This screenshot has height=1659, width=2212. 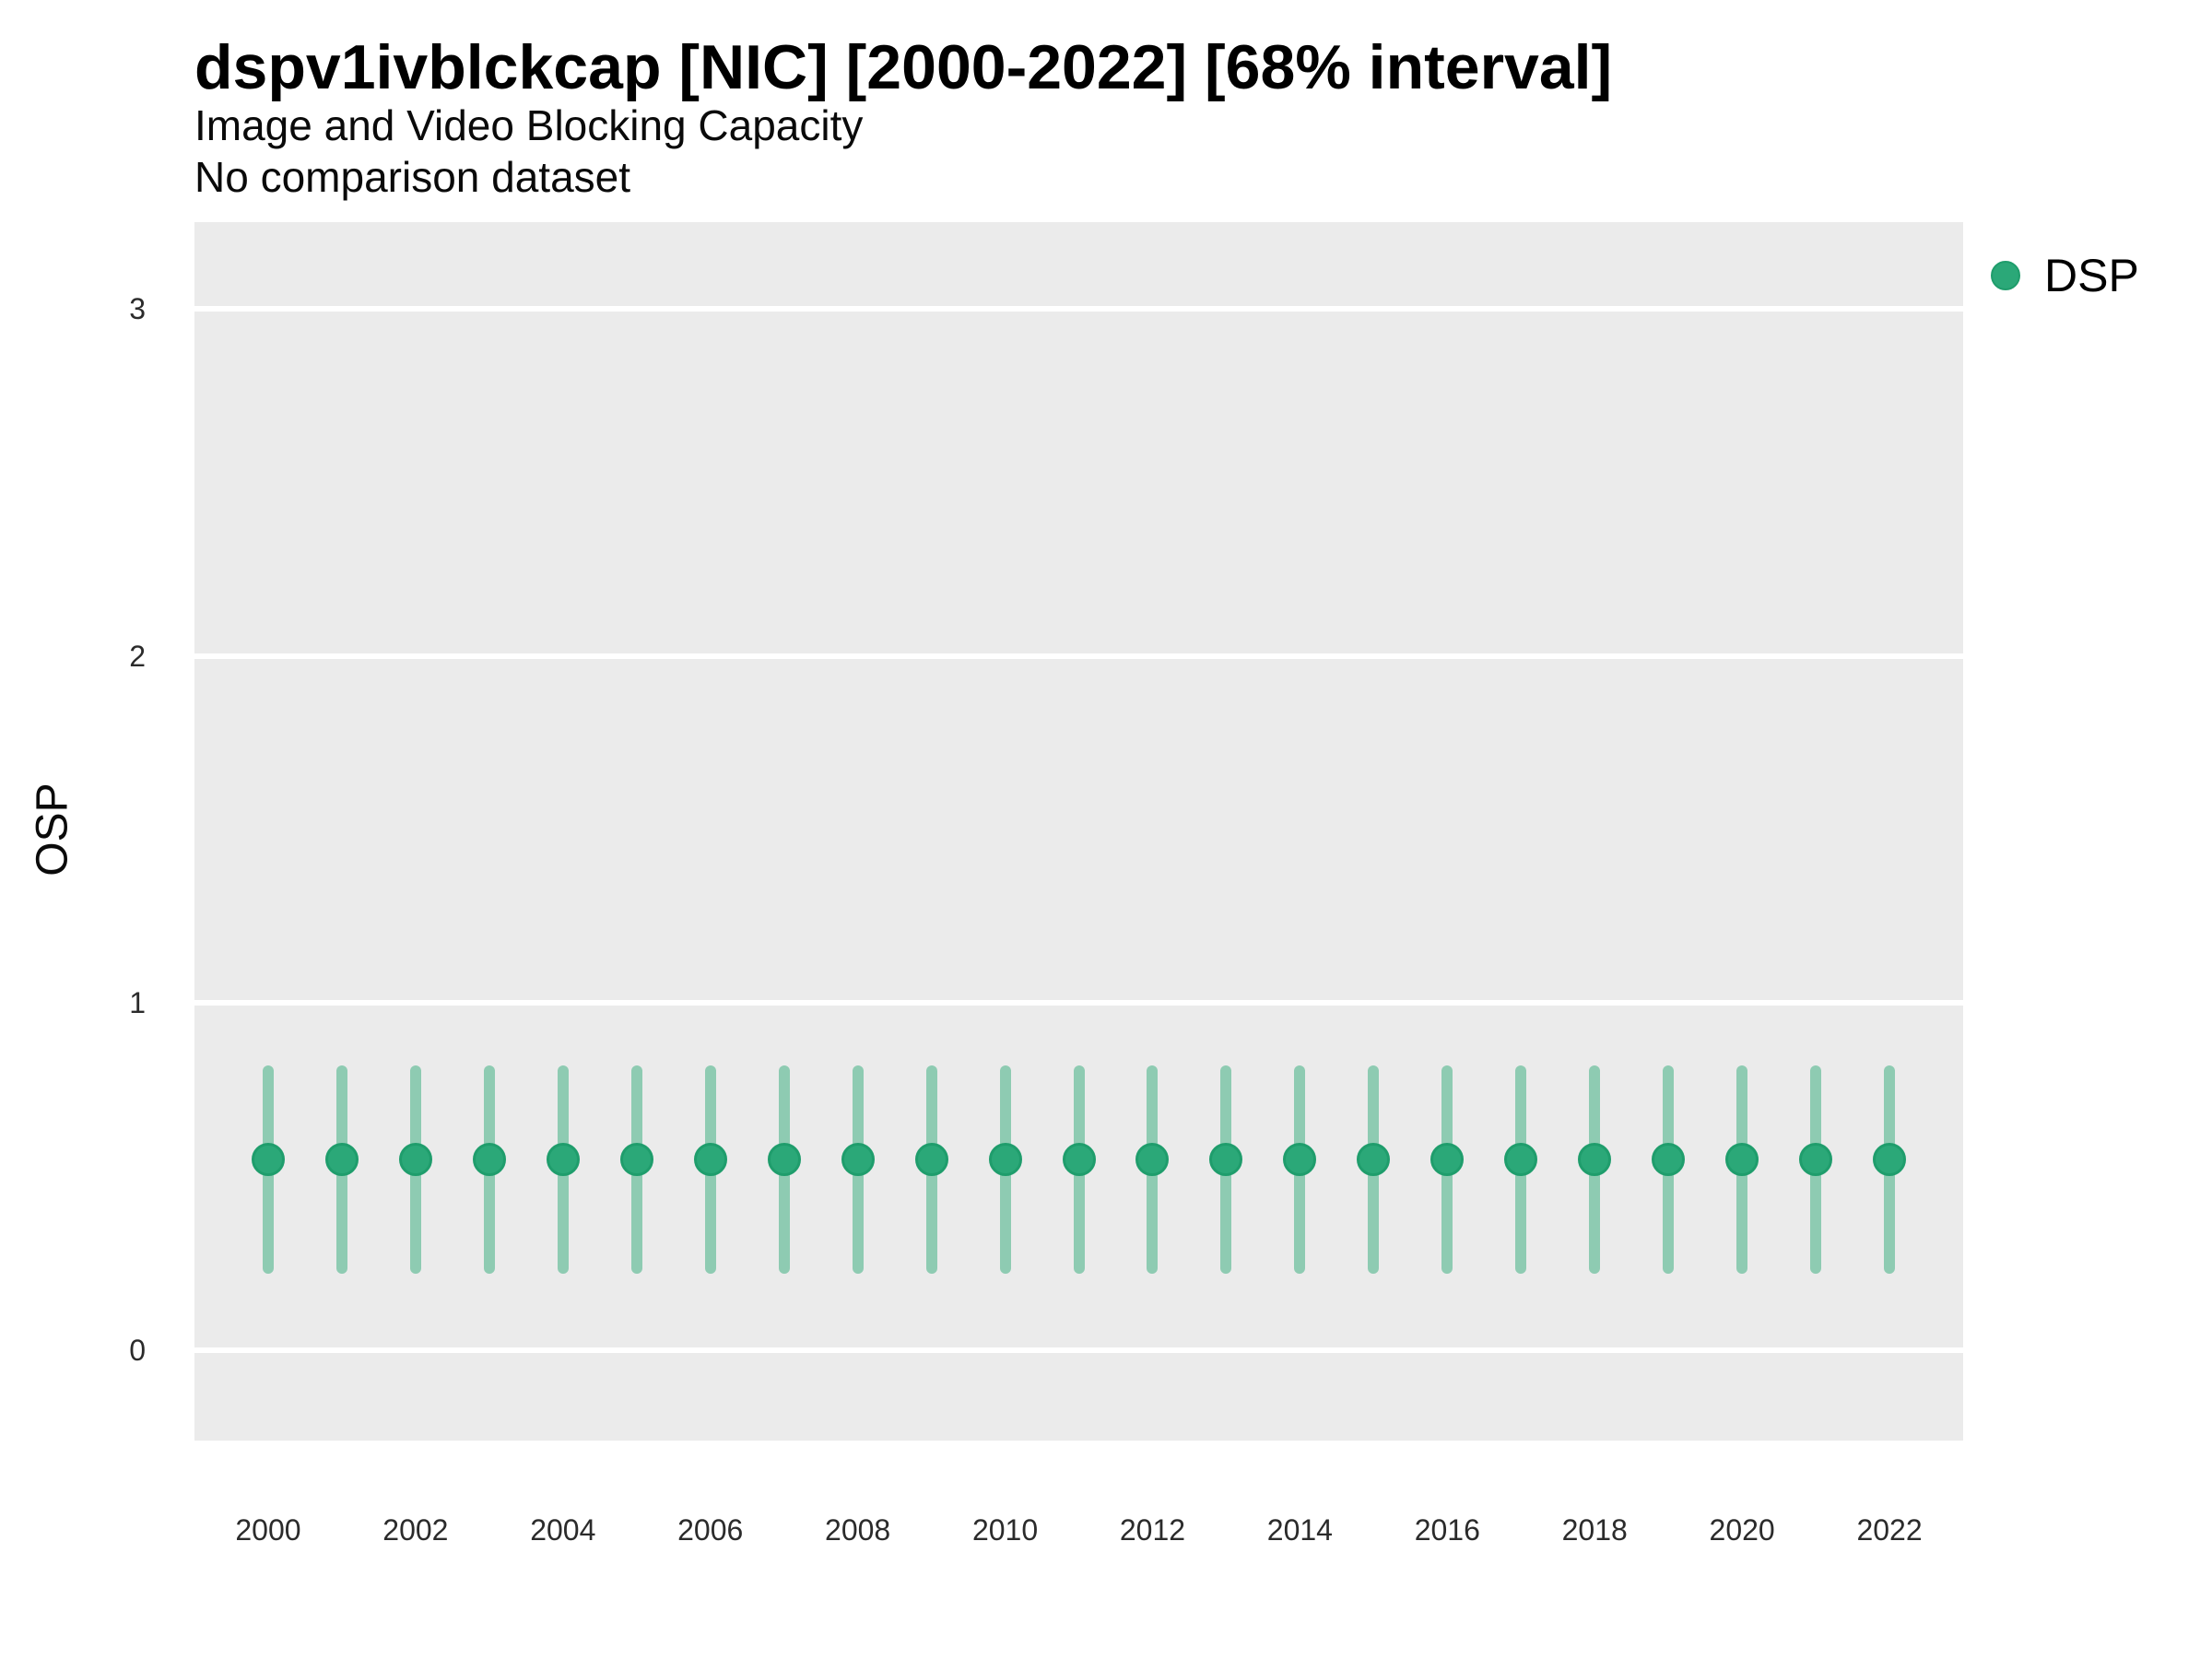 What do you see at coordinates (52, 829) in the screenshot?
I see `y-axis-title: OSP` at bounding box center [52, 829].